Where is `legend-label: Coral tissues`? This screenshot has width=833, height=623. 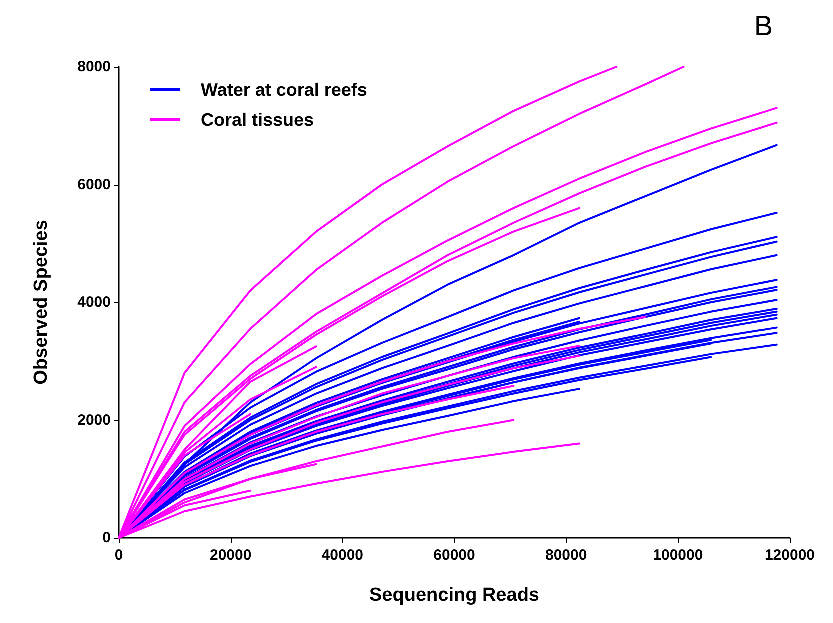 legend-label: Coral tissues is located at coordinates (257, 120).